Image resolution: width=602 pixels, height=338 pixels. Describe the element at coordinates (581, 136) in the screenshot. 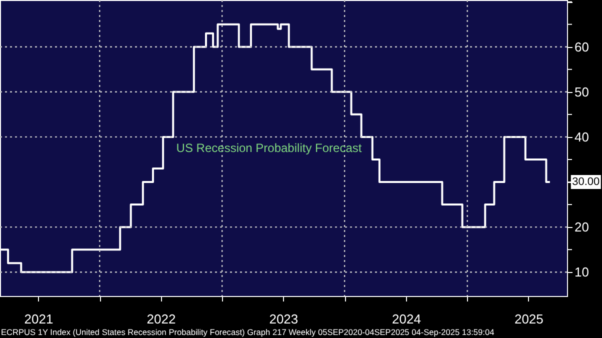

I see `y-tick-label: 40` at that location.